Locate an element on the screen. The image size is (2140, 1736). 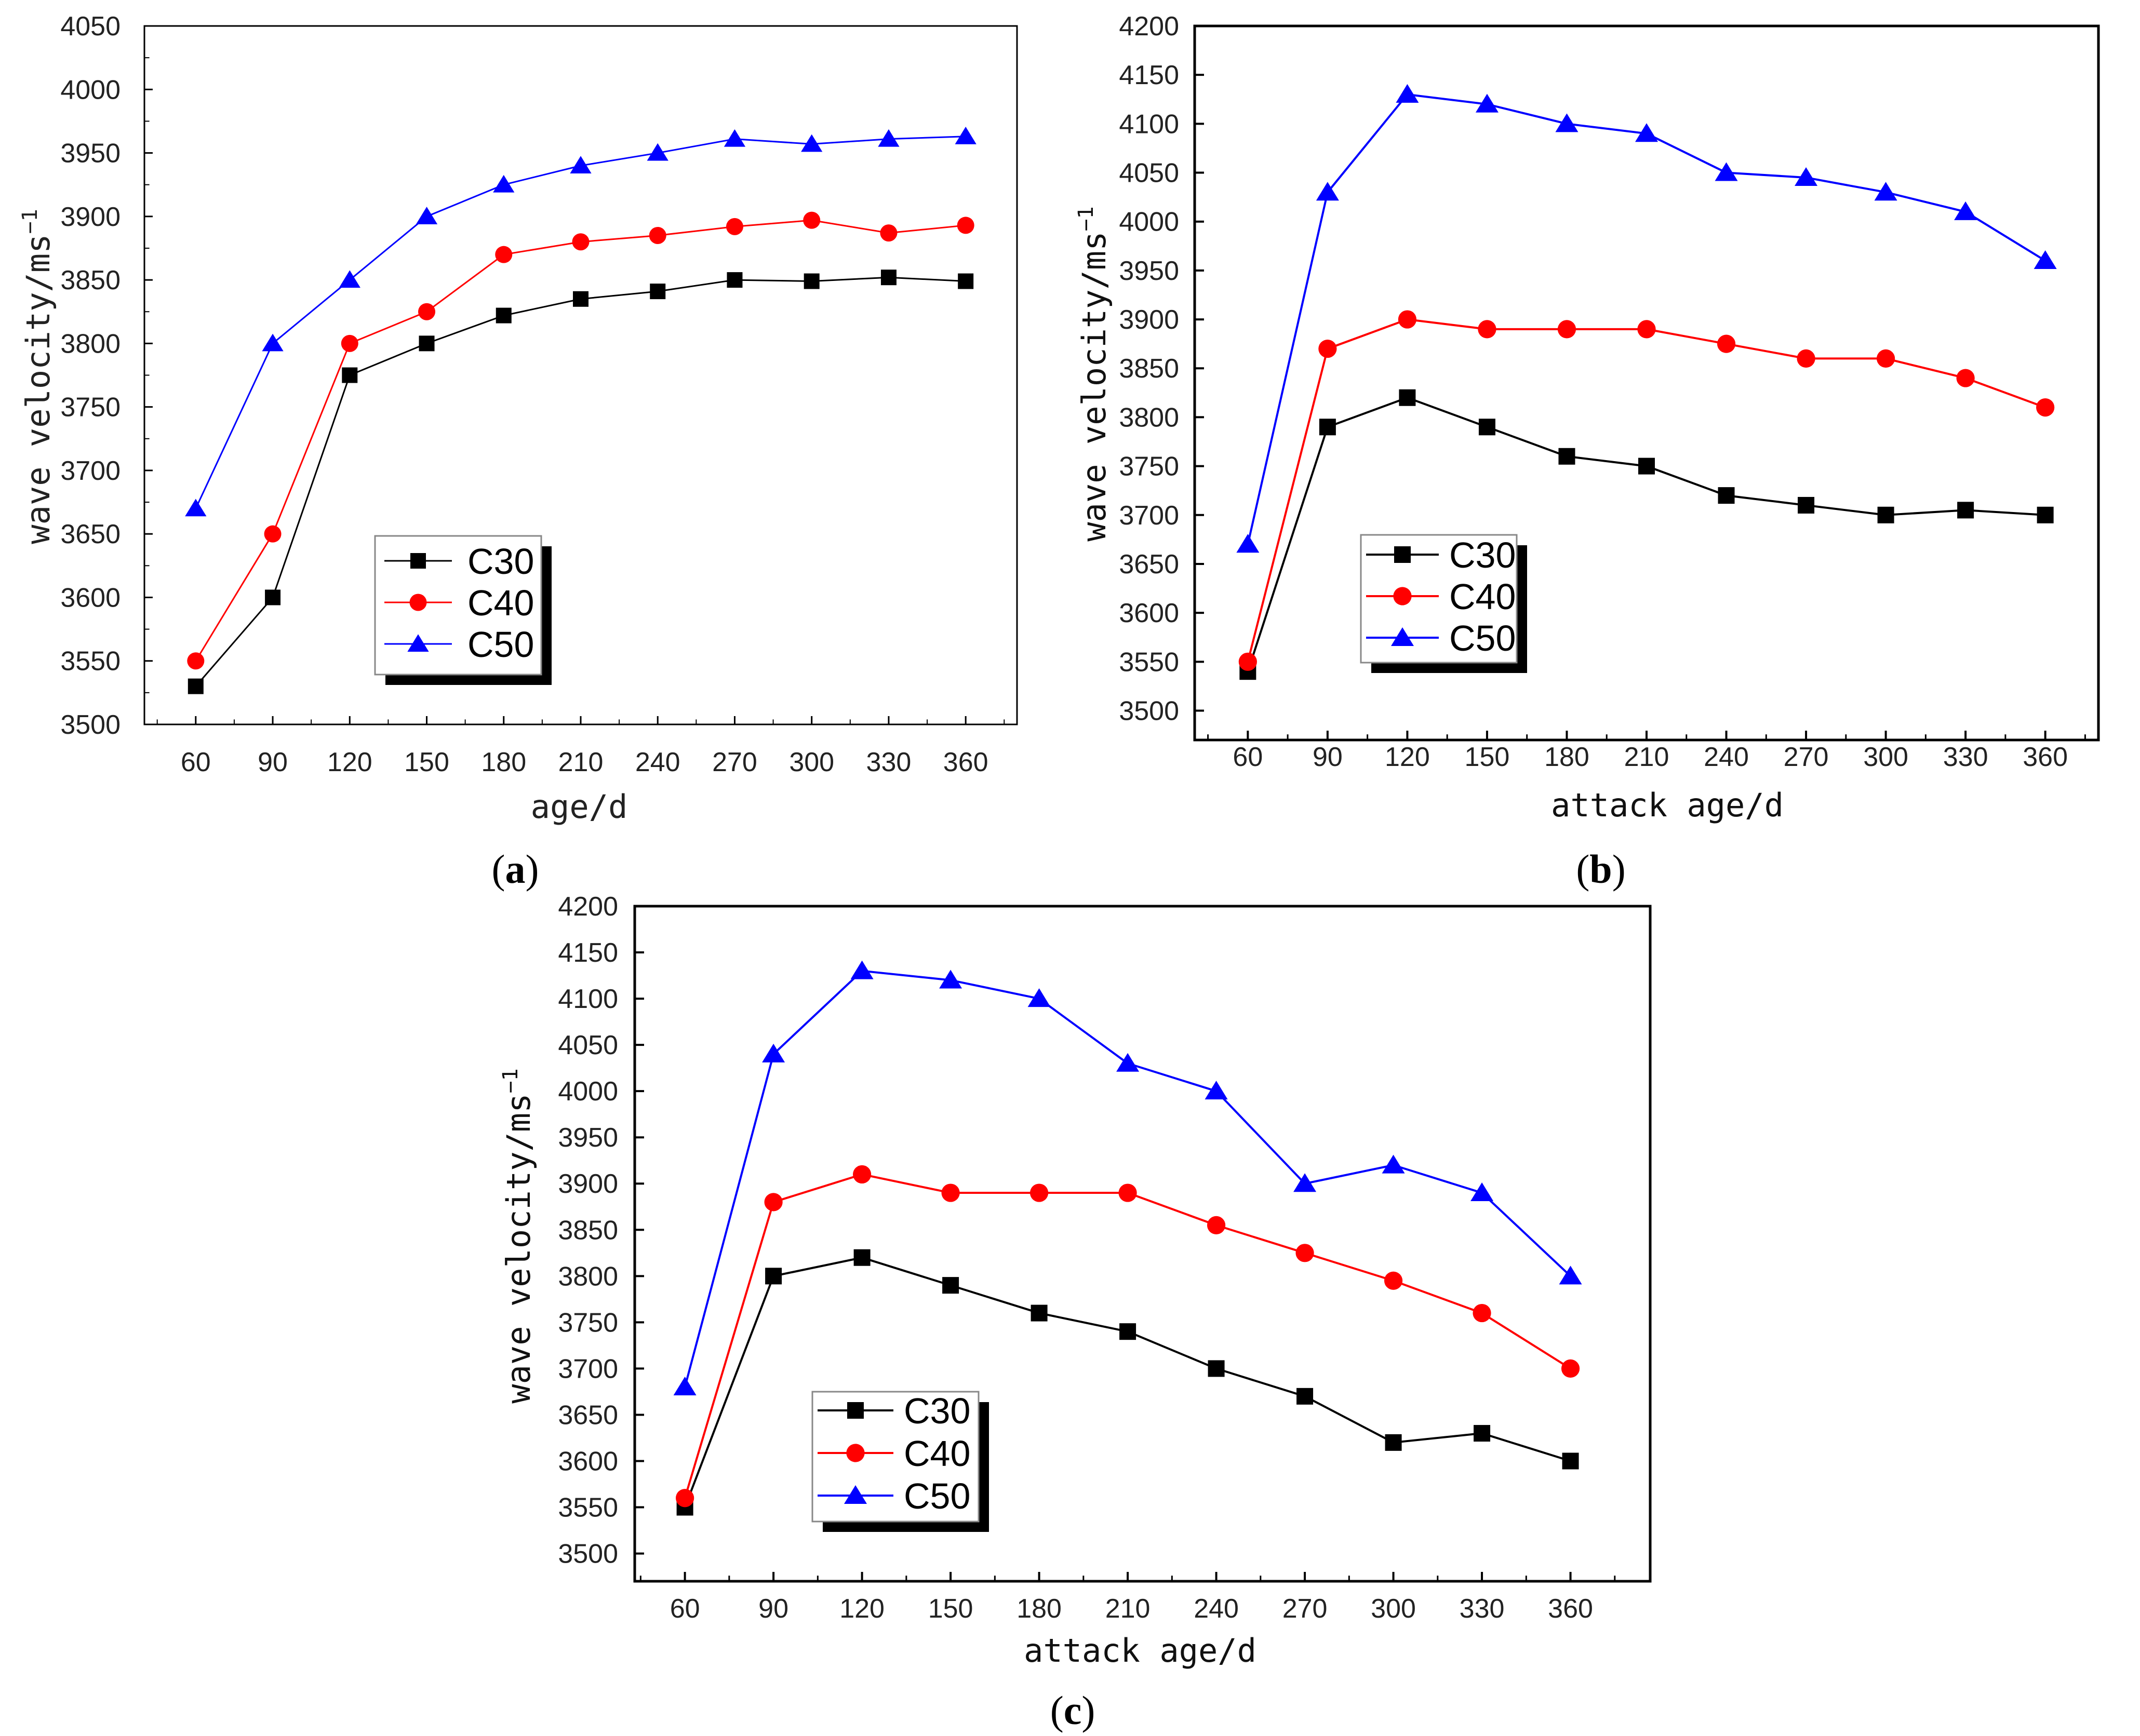
y-tick-label: 4050 is located at coordinates (90, 26).